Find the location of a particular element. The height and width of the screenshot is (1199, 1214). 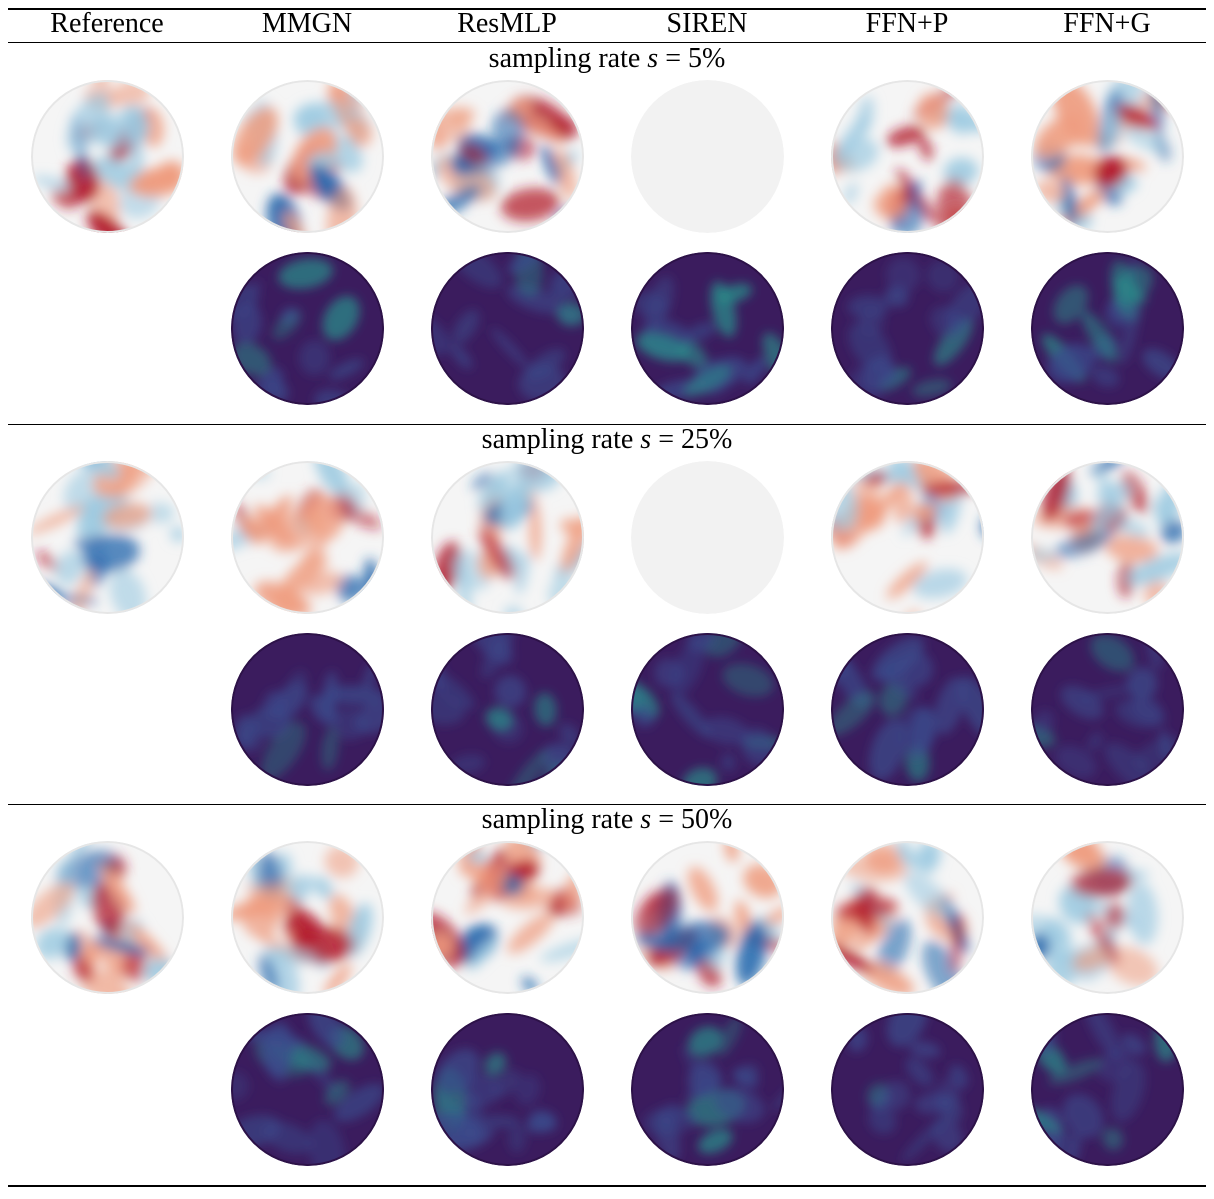

error-globe-resmlp-s50 is located at coordinates (507, 1089).